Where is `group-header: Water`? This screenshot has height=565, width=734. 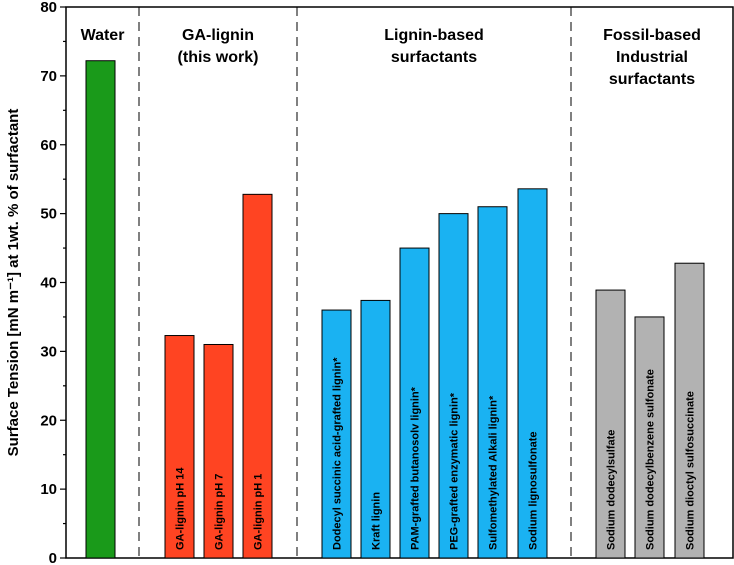 group-header: Water is located at coordinates (103, 35).